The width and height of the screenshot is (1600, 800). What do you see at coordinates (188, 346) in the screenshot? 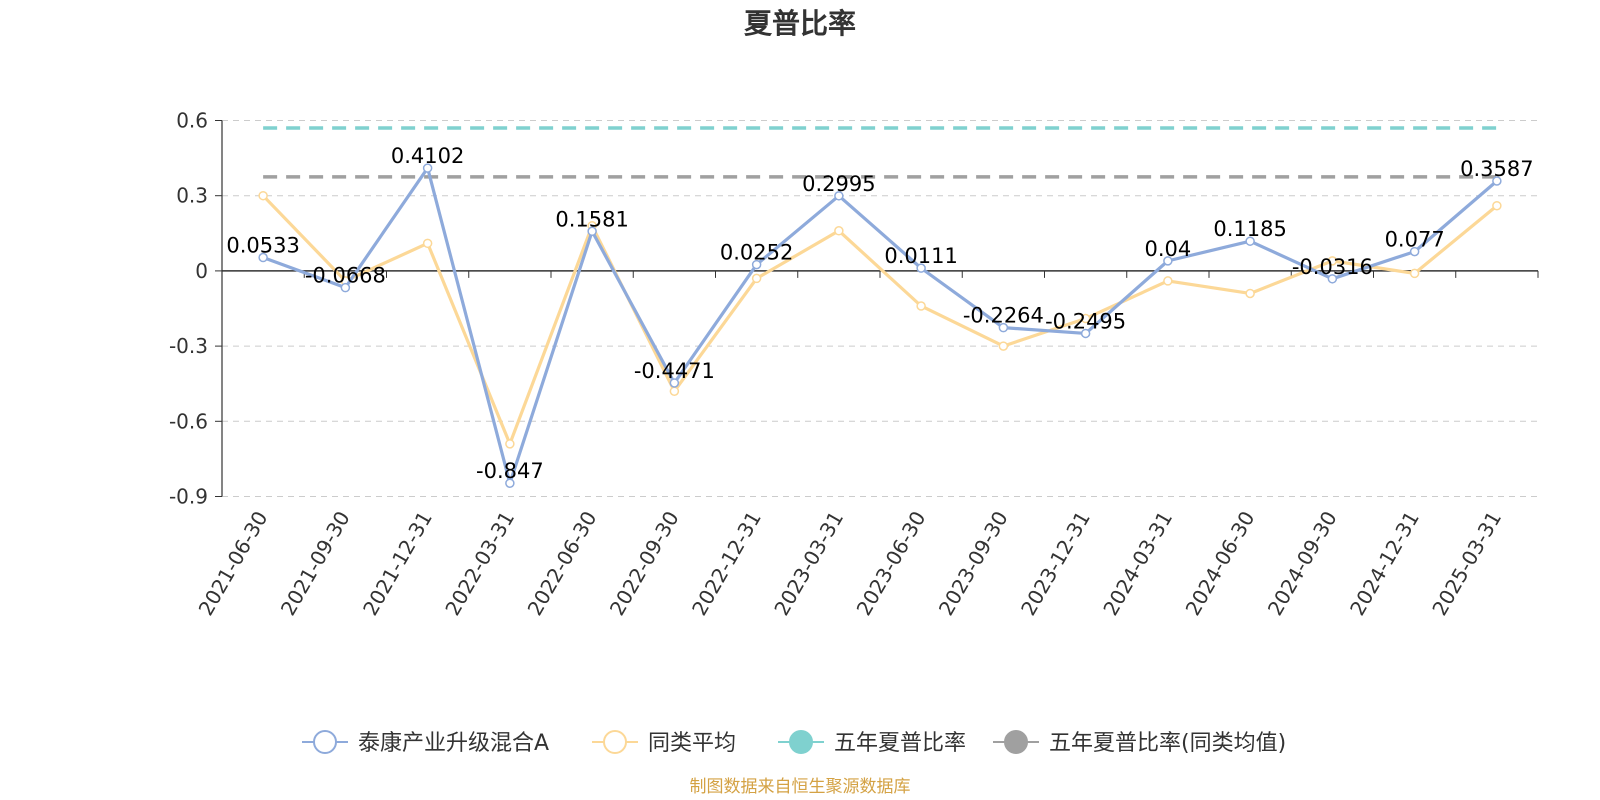
I see `y-tick-label: -0.3` at bounding box center [188, 346].